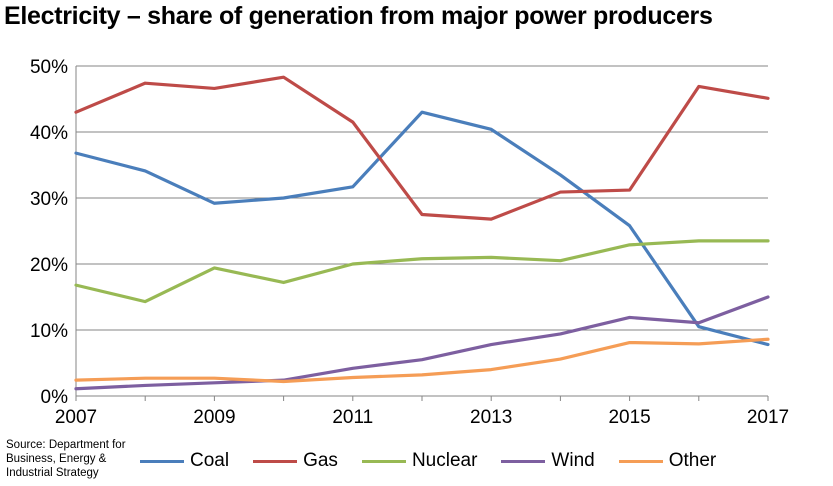 The height and width of the screenshot is (486, 833). What do you see at coordinates (422, 412) in the screenshot?
I see `x-axis-ticks: 2007 2009 2011 2013 2015 2017` at bounding box center [422, 412].